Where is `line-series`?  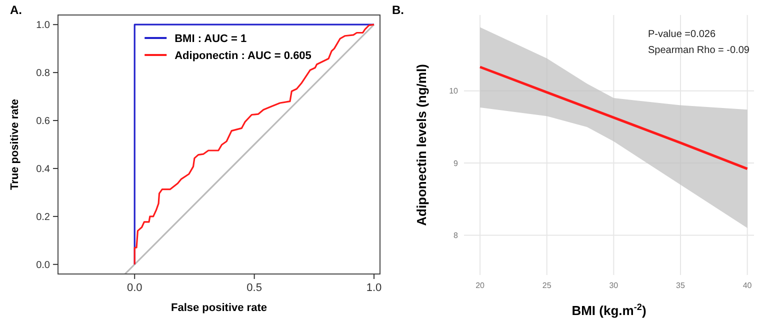 line-series is located at coordinates (613, 118).